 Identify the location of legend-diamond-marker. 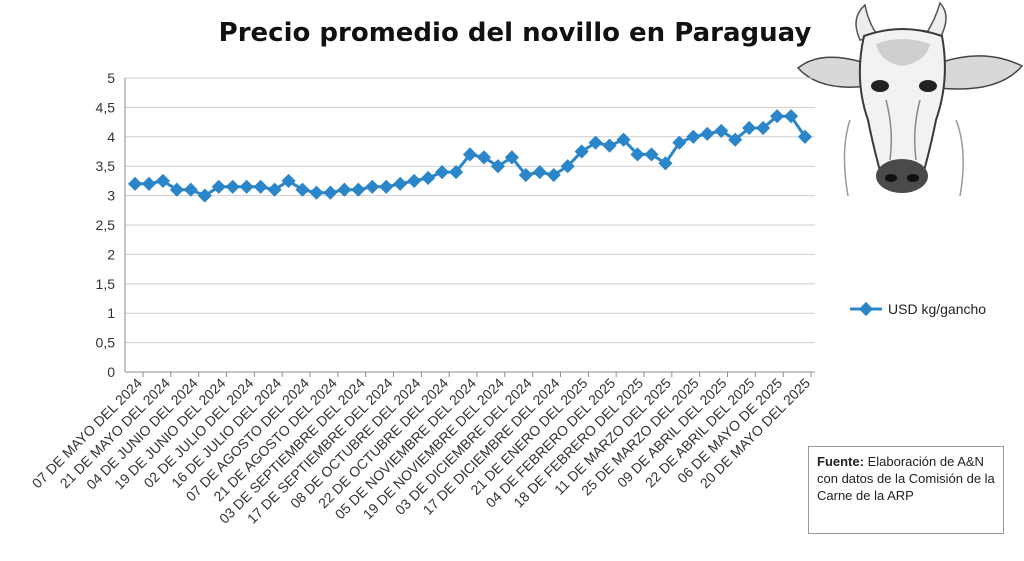
(866, 309).